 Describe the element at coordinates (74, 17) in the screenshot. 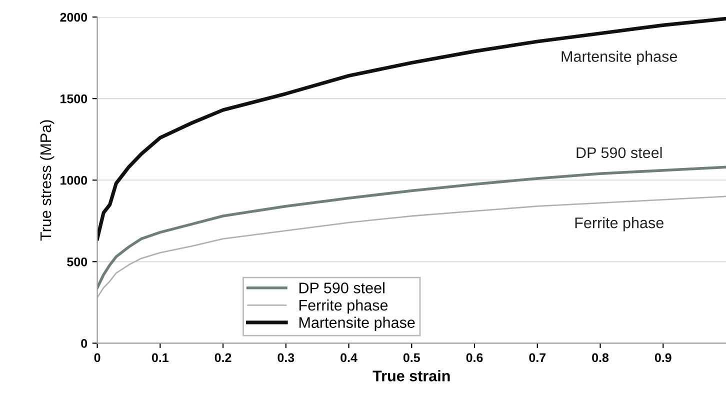

I see `y-tick-label: 2000` at that location.